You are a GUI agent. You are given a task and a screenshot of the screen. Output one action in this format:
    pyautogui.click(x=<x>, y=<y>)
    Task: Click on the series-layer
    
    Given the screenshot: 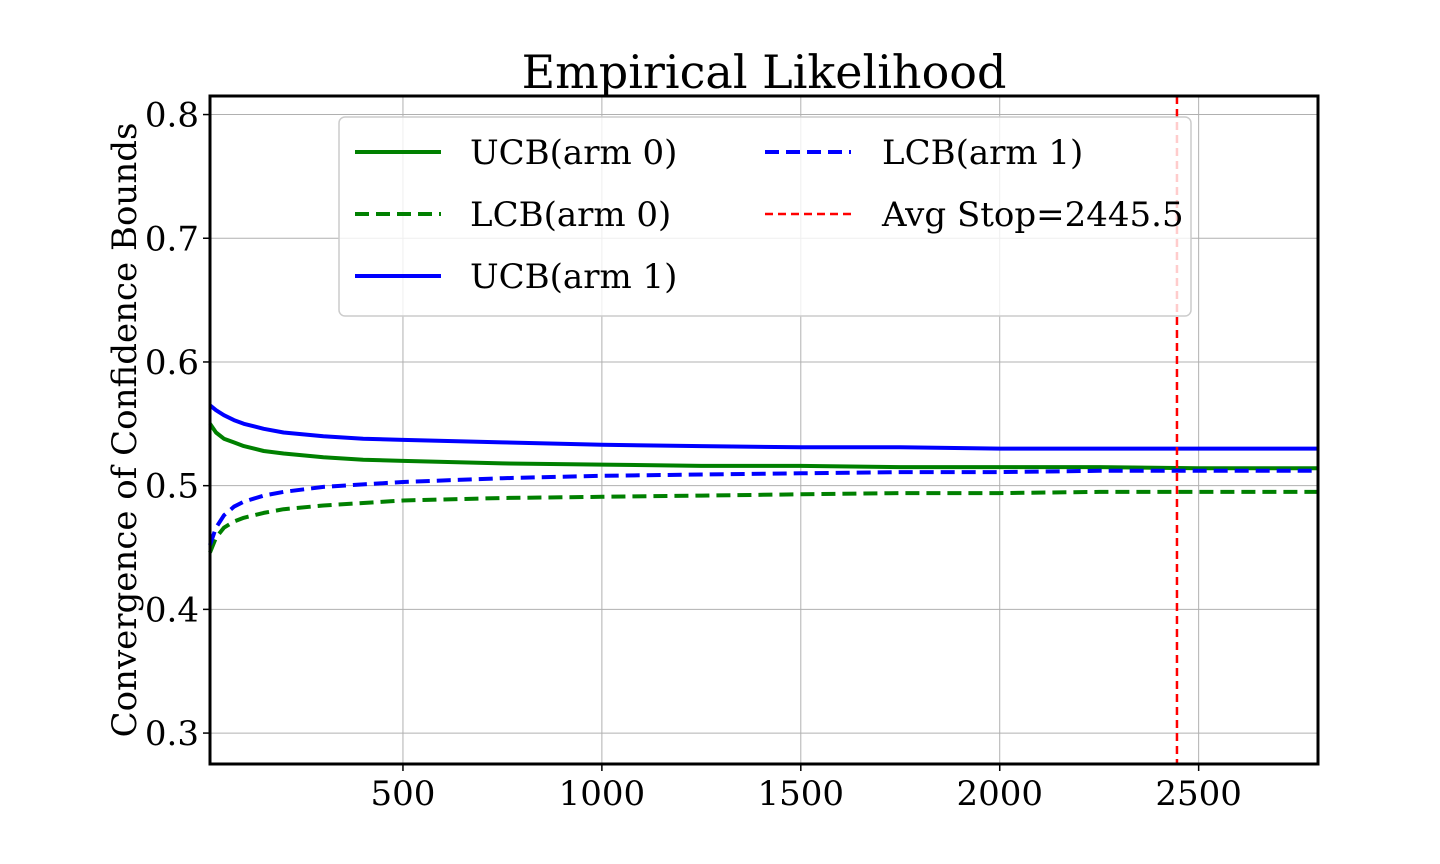 What is the action you would take?
    pyautogui.click(x=763, y=478)
    